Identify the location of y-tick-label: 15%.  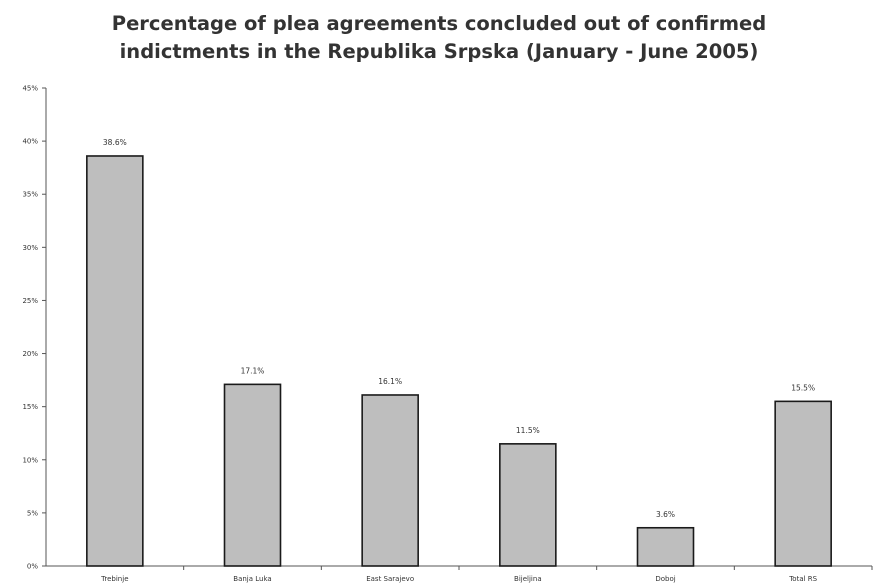
(30, 407).